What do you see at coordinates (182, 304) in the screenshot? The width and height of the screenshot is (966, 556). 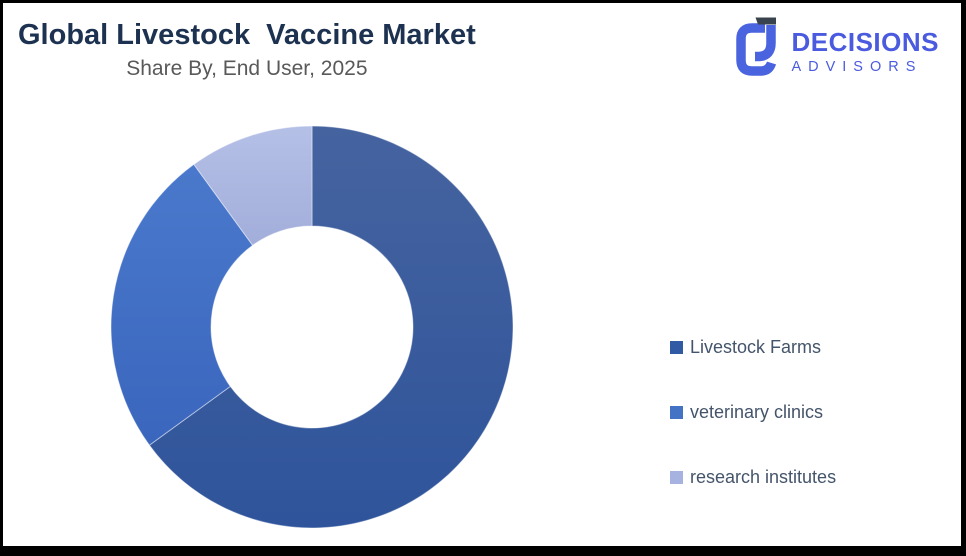 I see `donut-slice-veterinary-clinics` at bounding box center [182, 304].